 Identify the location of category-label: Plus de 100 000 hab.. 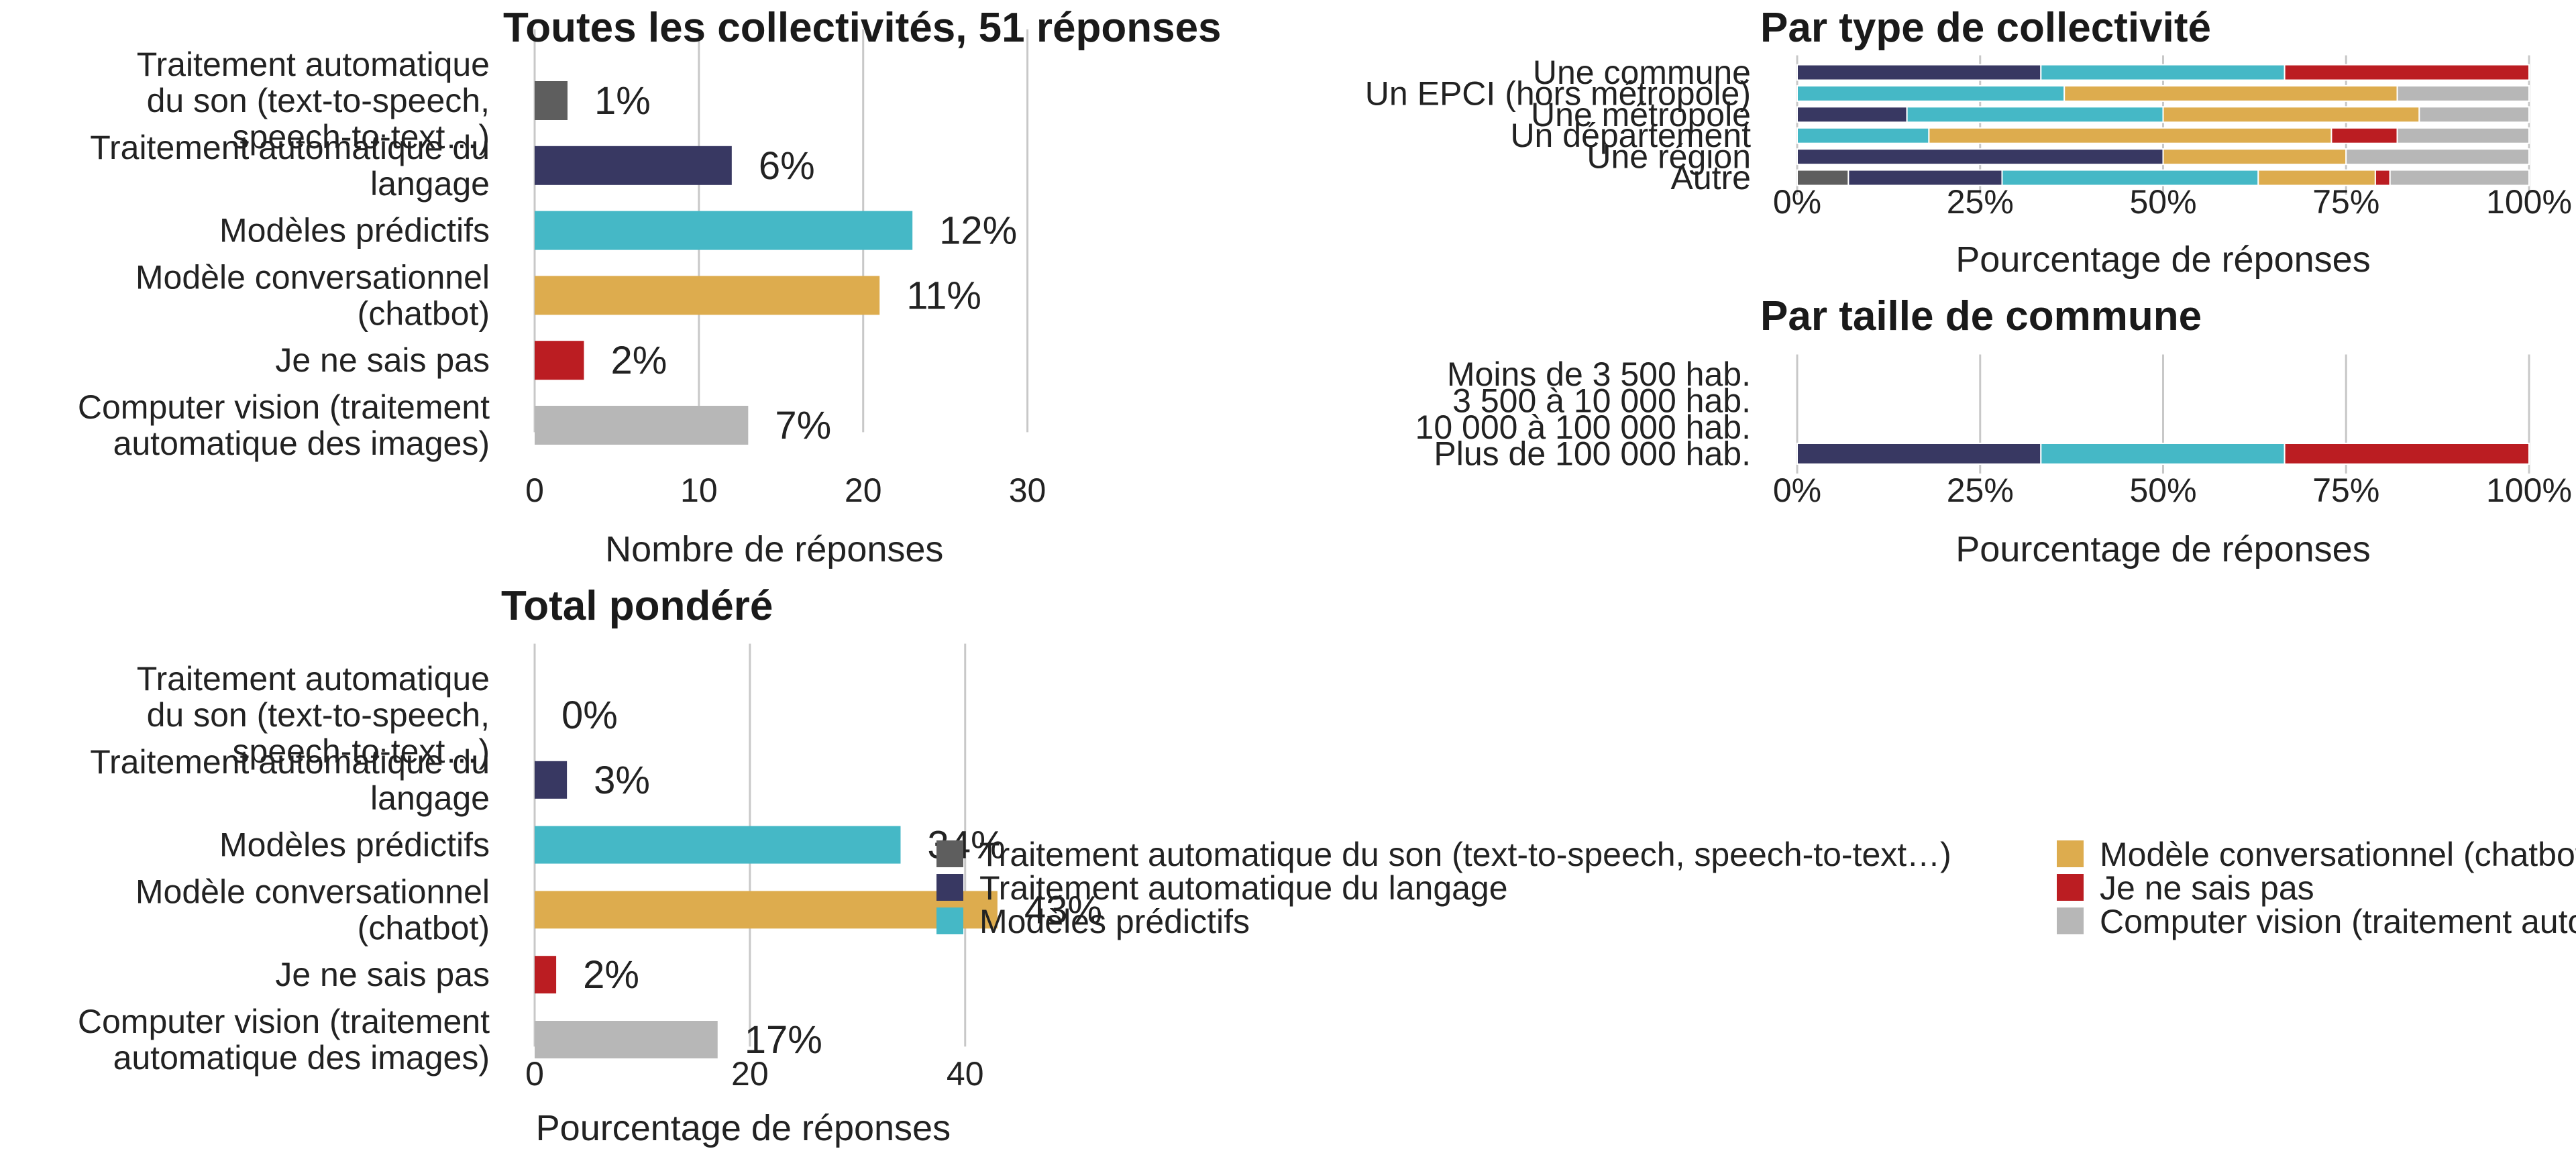
(1592, 454).